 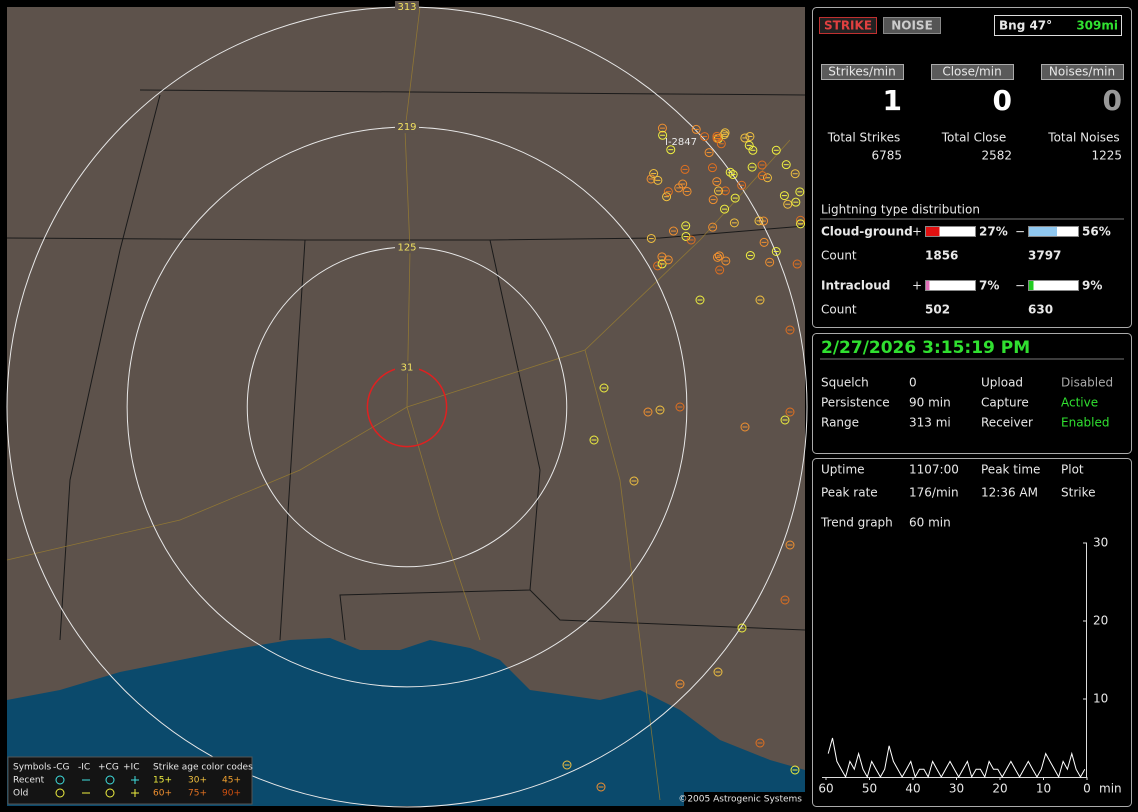 What do you see at coordinates (162, 794) in the screenshot?
I see `legend-age: 60+` at bounding box center [162, 794].